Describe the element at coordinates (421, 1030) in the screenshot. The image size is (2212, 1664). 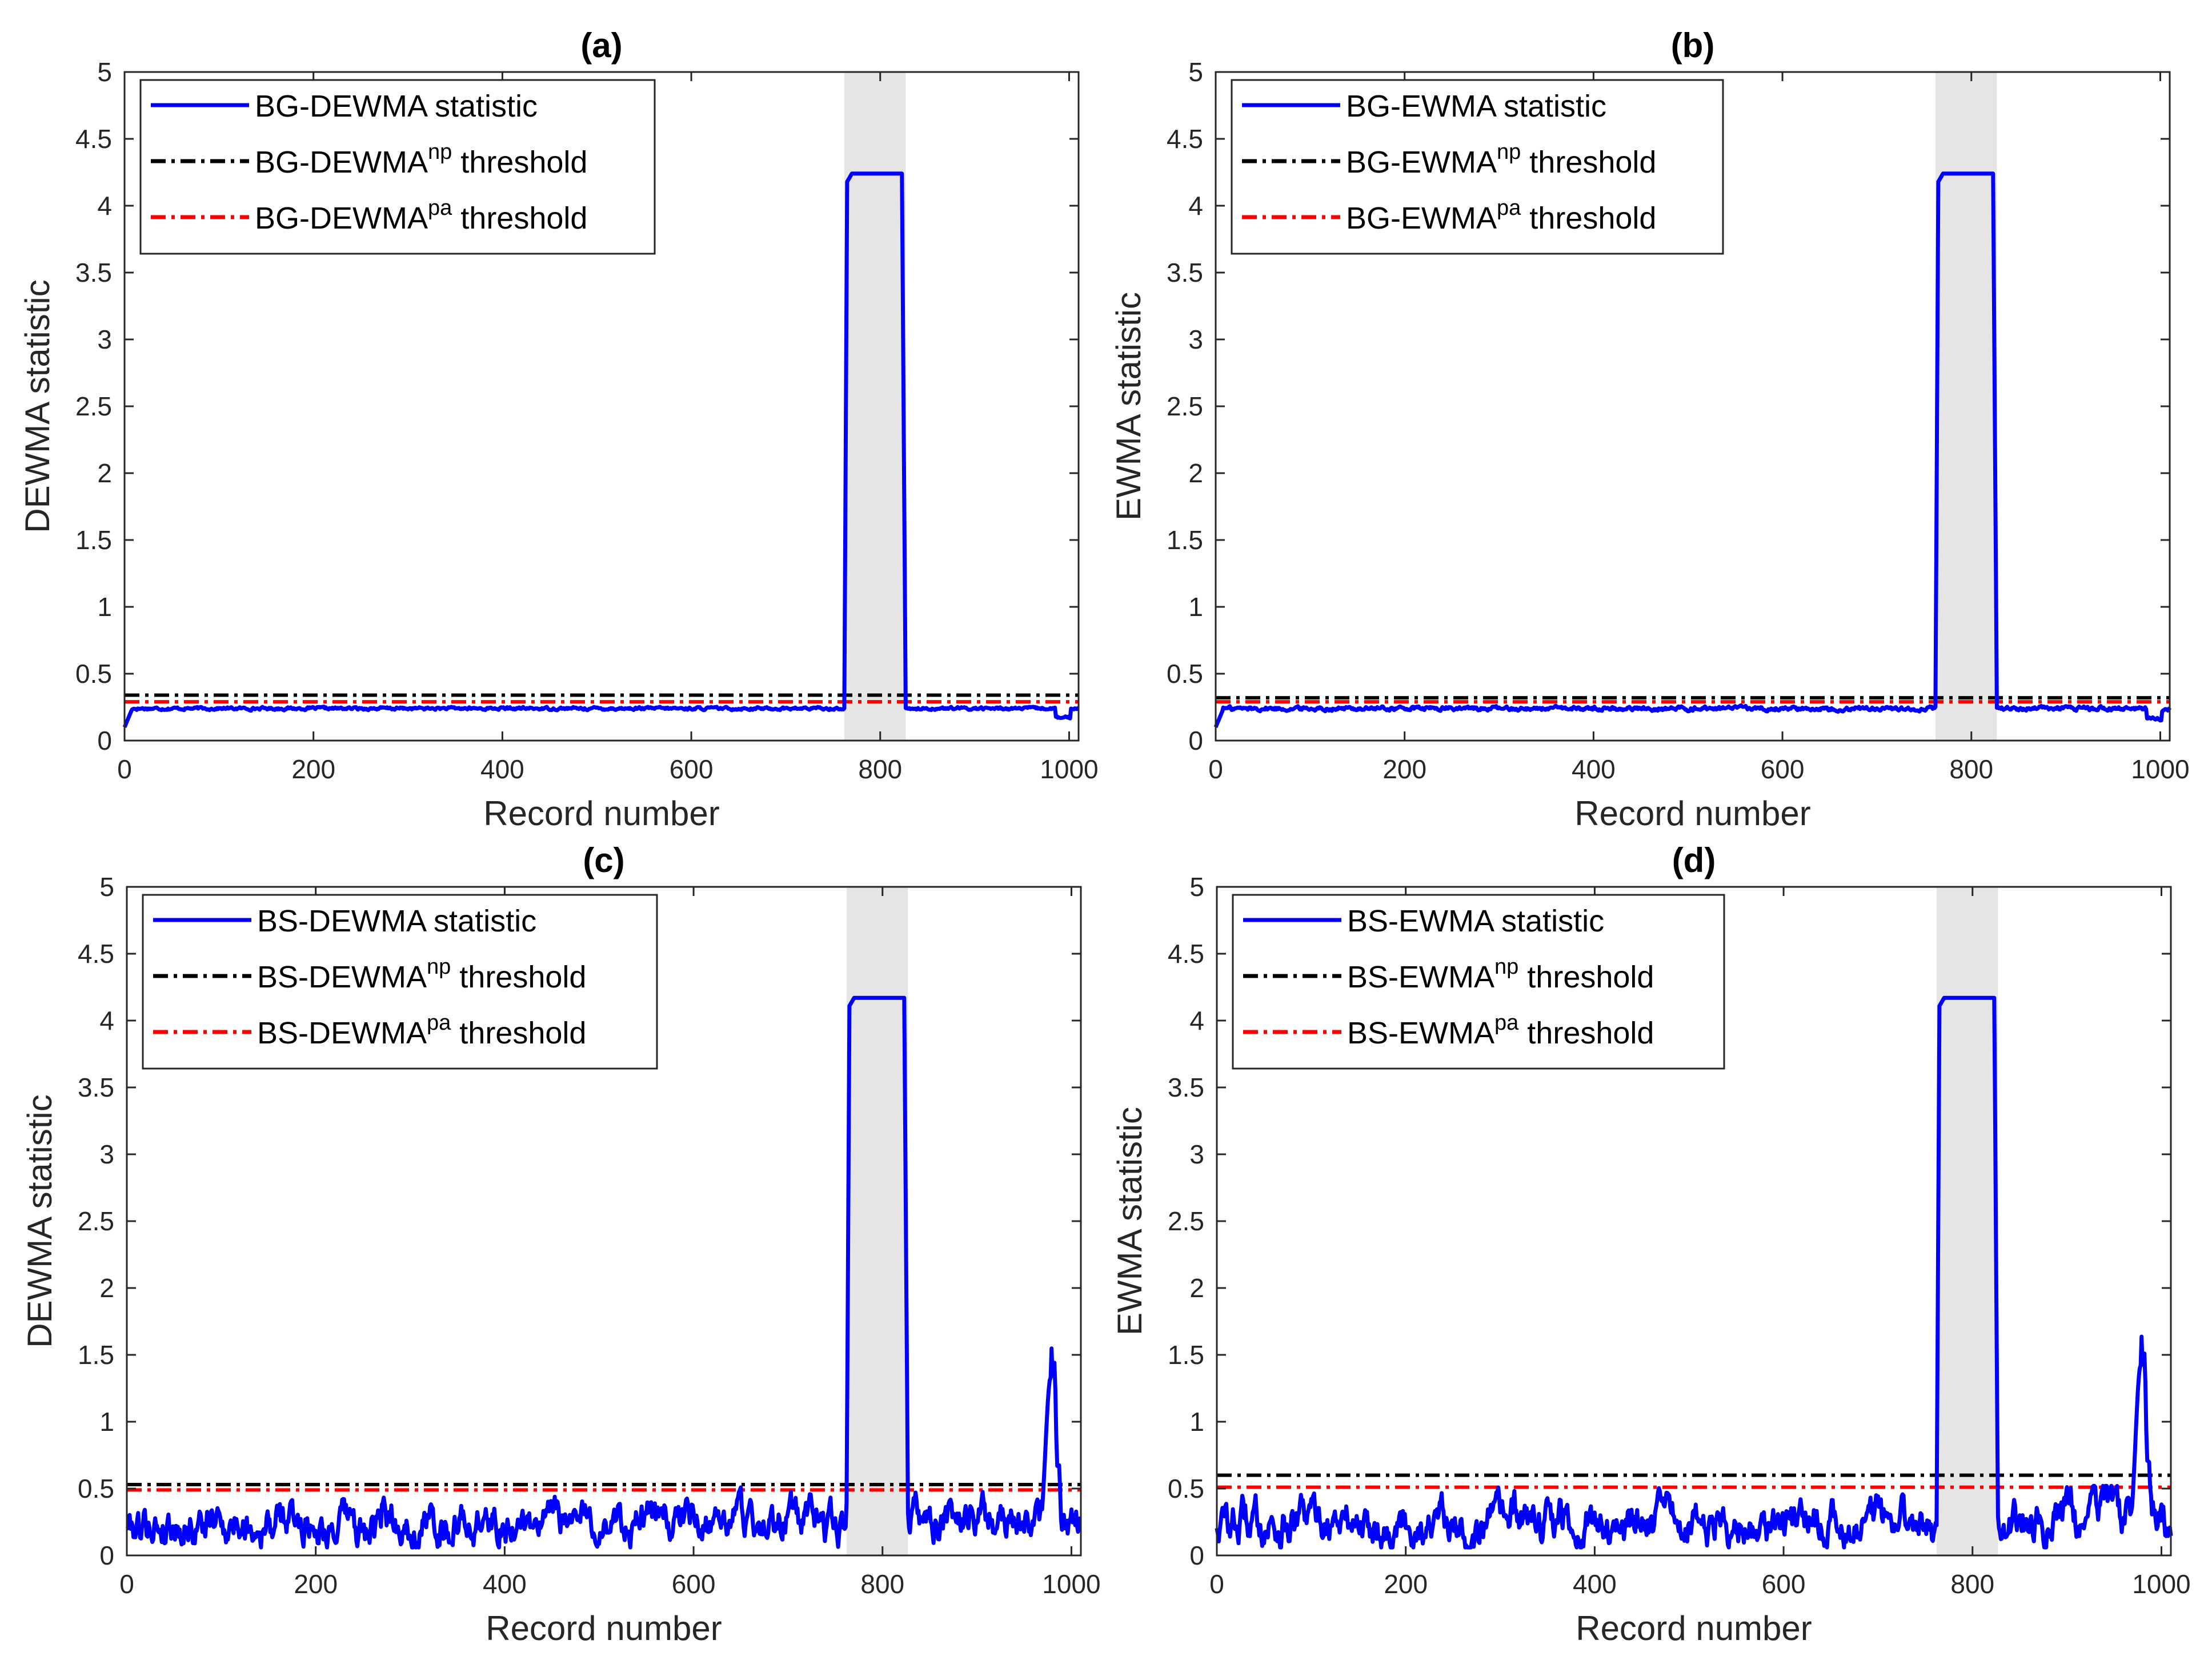
I see `legend-label-2: BS-DEWMApa threshold` at that location.